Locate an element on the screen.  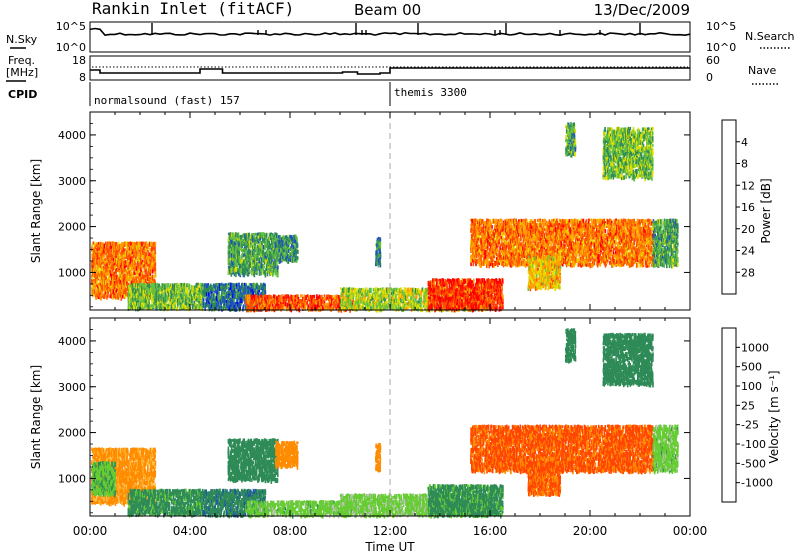
noise-right-label: N.Search is located at coordinates (770, 36).